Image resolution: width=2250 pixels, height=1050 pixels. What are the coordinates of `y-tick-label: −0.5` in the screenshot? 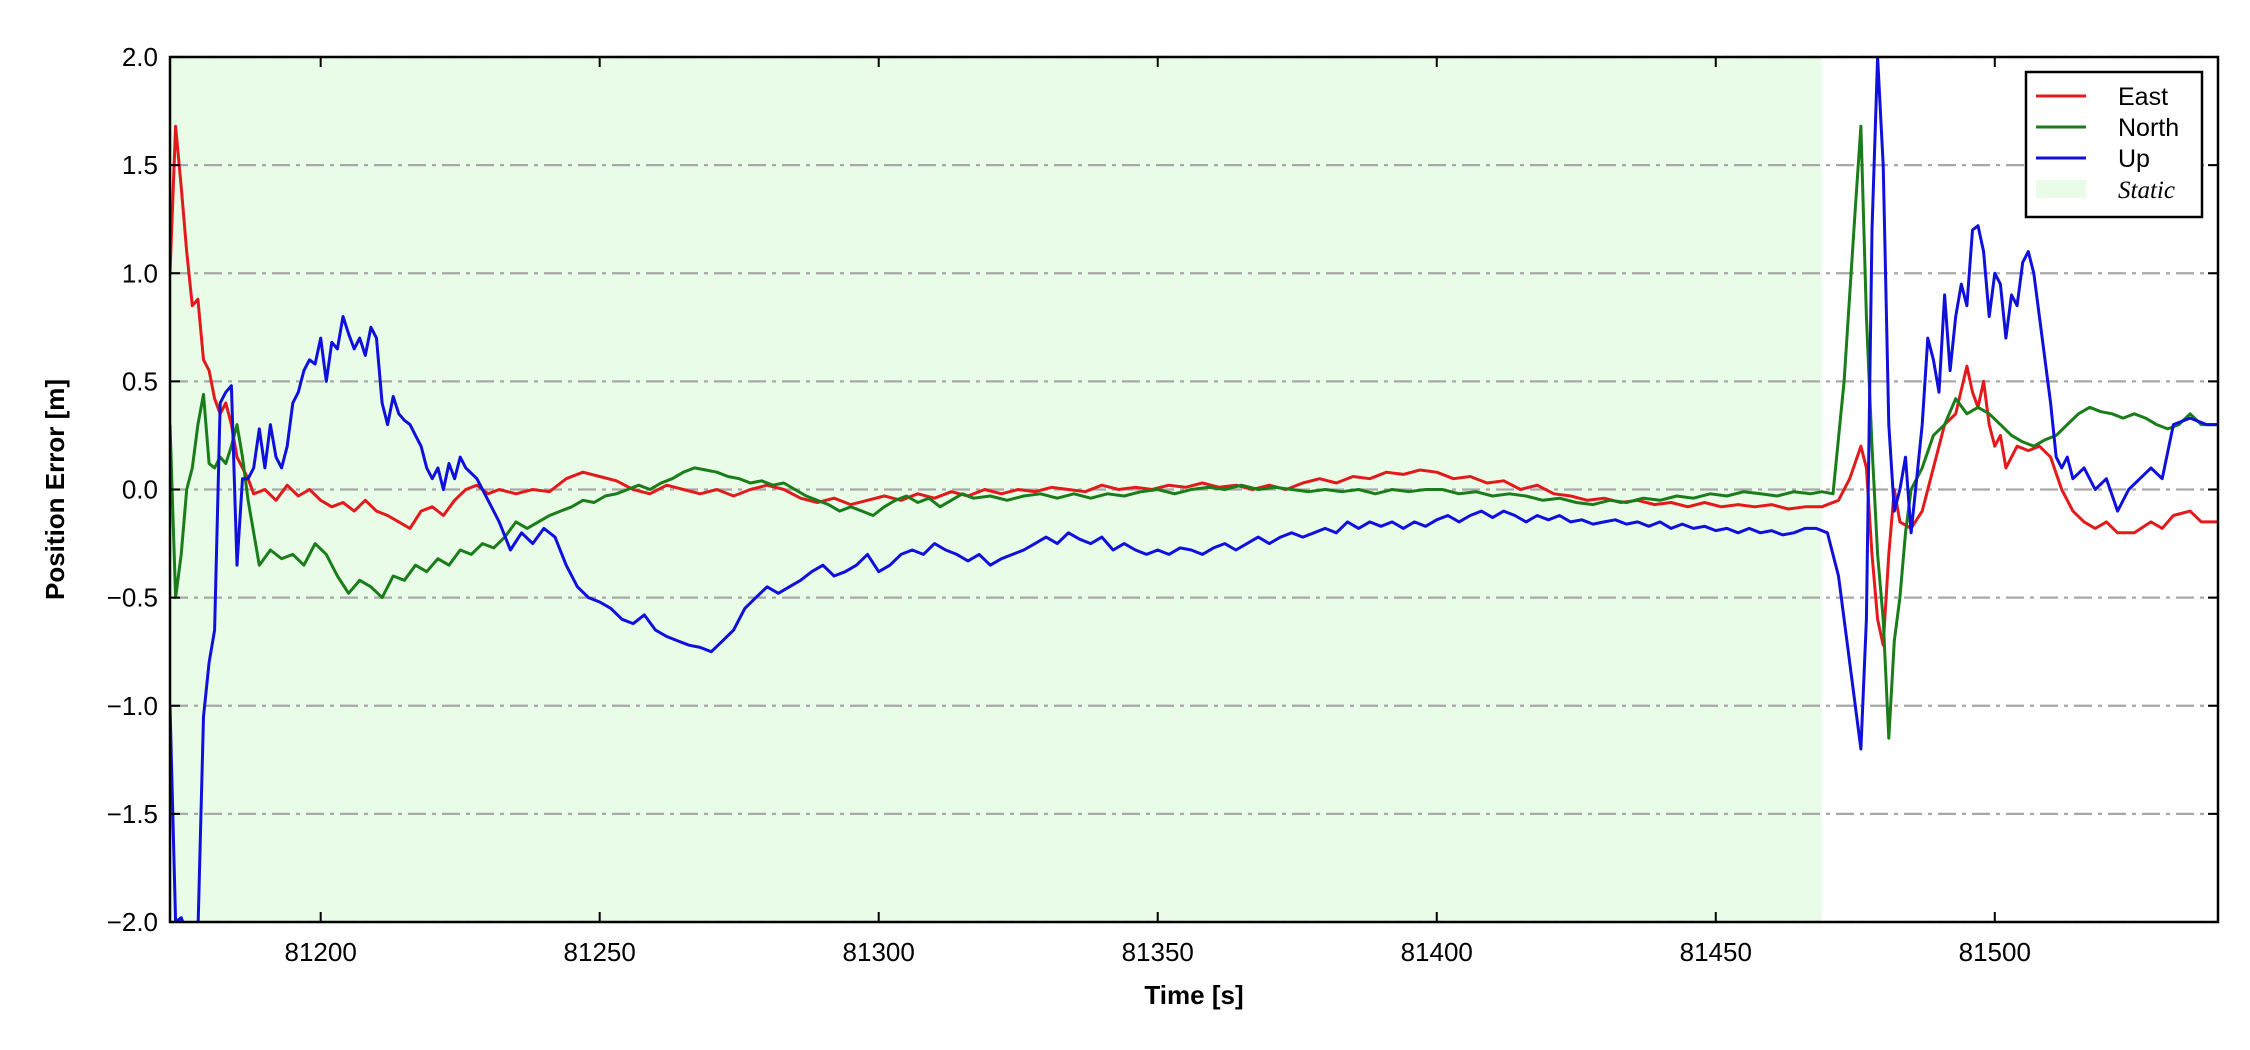 It's located at (132, 598).